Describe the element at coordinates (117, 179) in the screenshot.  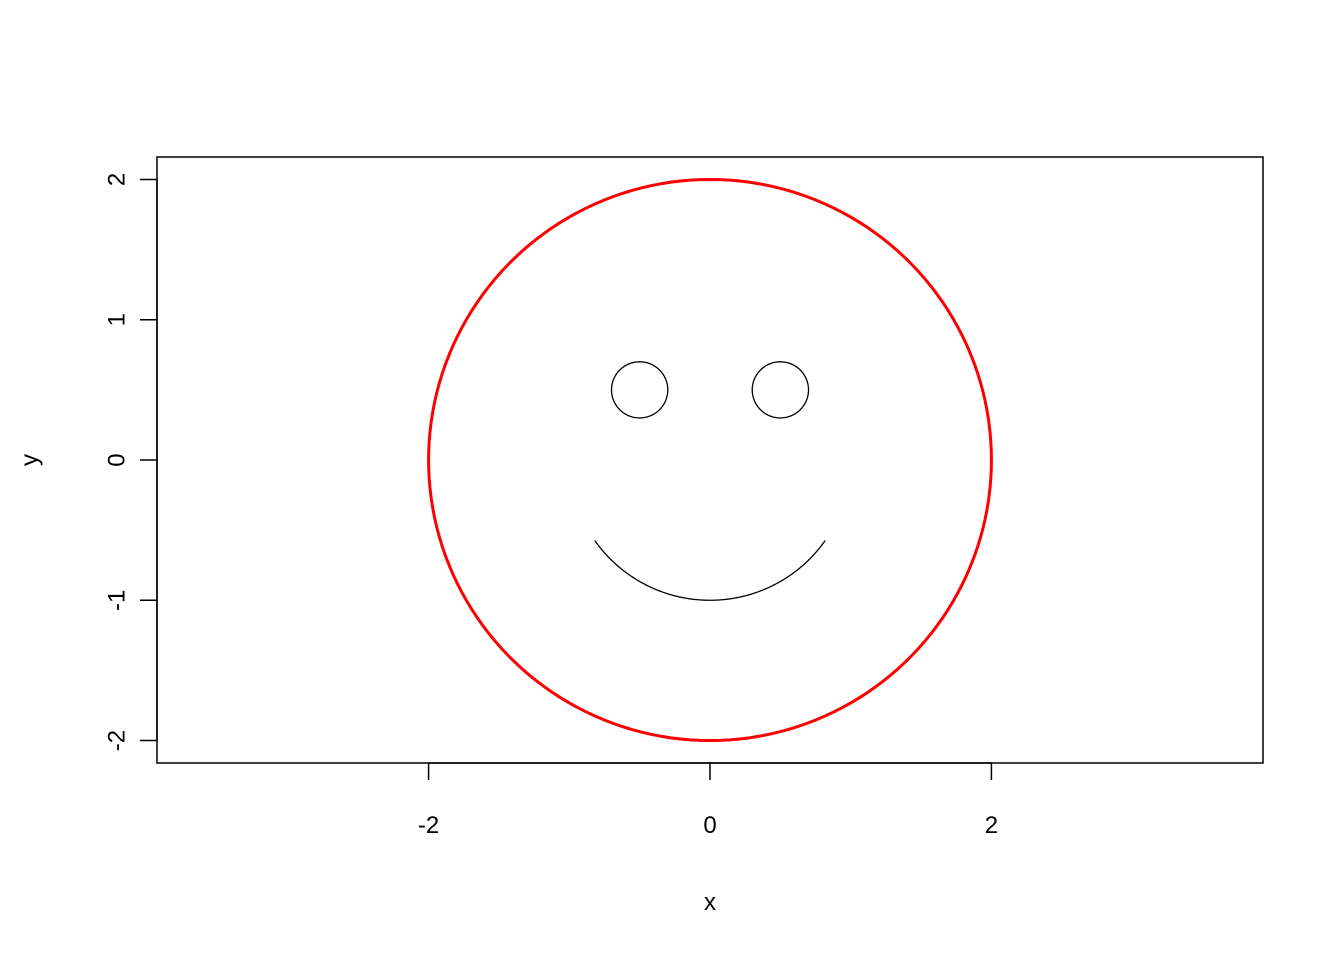
I see `y-tick-label: 2` at that location.